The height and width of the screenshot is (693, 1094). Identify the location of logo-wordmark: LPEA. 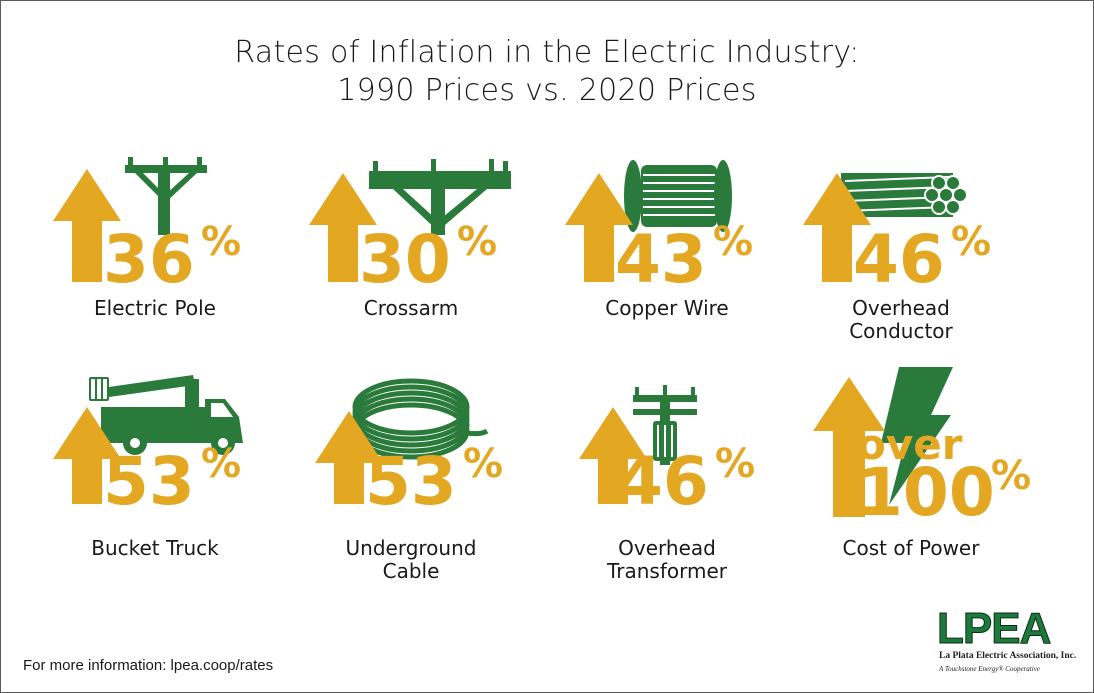
(993, 628).